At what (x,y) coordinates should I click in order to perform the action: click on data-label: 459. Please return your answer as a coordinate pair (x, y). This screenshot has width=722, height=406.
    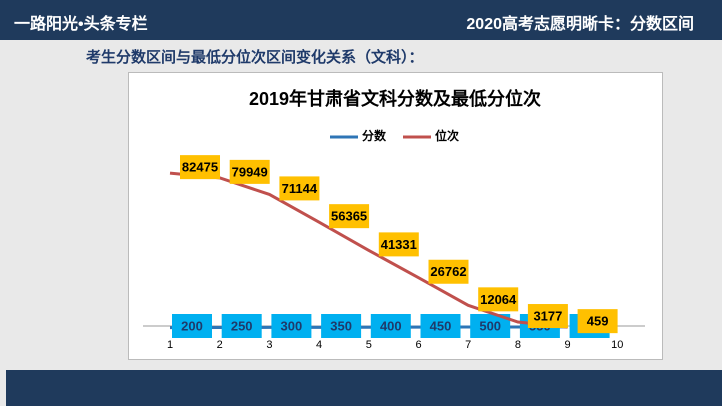
    Looking at the image, I should click on (598, 321).